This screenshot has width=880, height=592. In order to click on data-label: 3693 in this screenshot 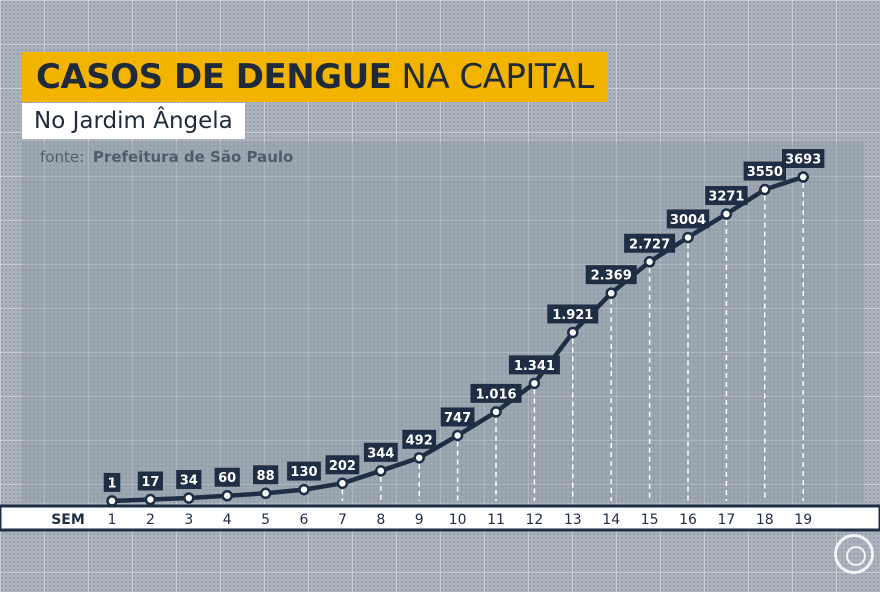, I will do `click(803, 160)`.